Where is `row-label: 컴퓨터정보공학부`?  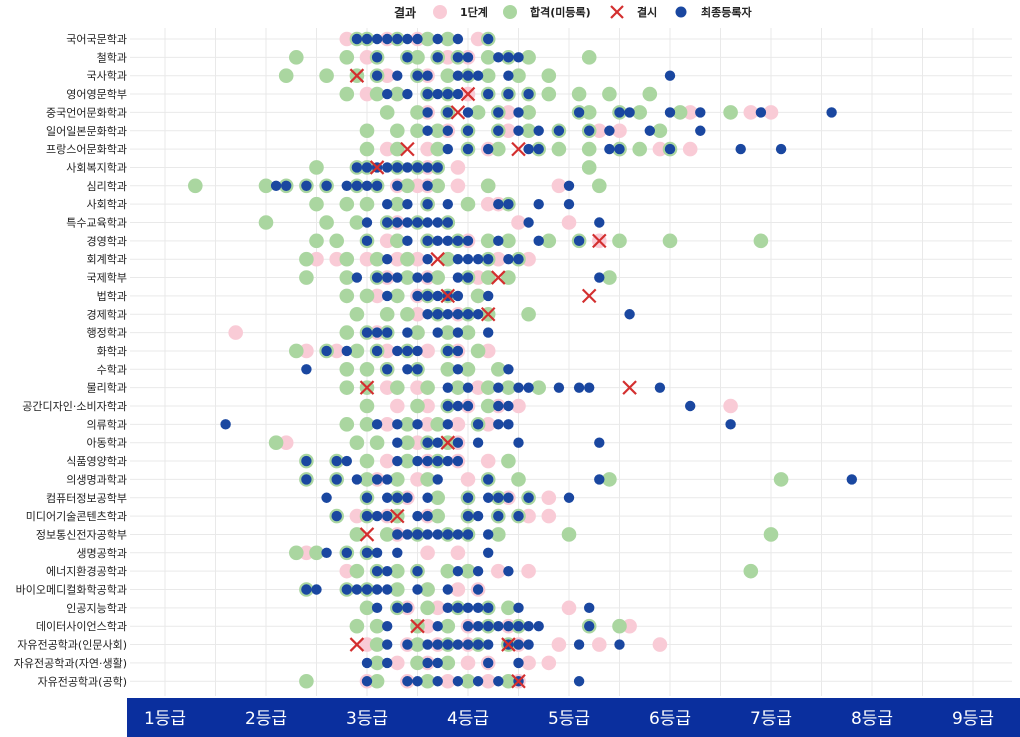
row-label: 컴퓨터정보공학부 is located at coordinates (86, 498).